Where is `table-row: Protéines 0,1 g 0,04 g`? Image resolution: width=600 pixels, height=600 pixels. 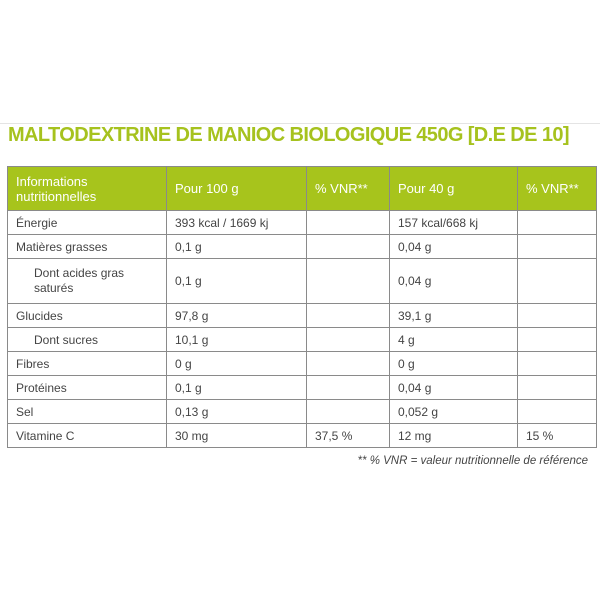 table-row: Protéines 0,1 g 0,04 g is located at coordinates (302, 387).